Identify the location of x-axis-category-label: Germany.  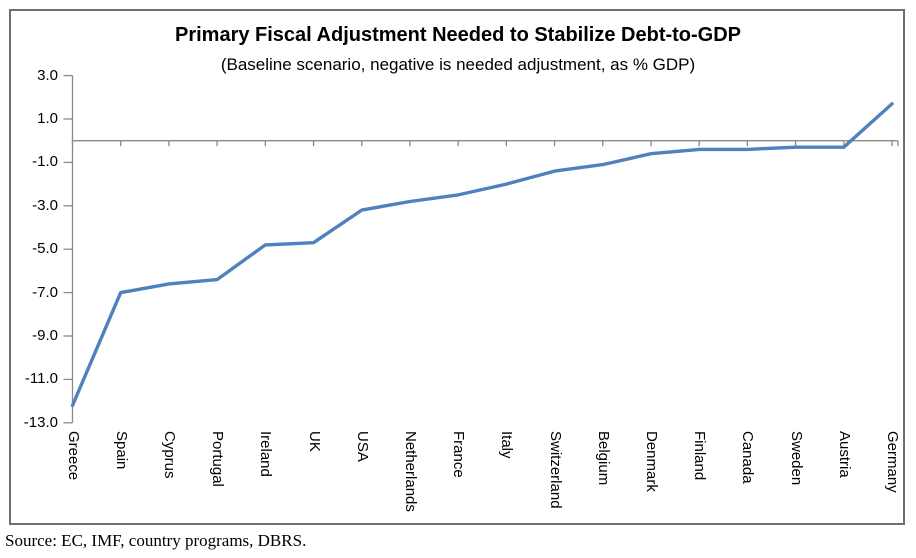
(892, 462).